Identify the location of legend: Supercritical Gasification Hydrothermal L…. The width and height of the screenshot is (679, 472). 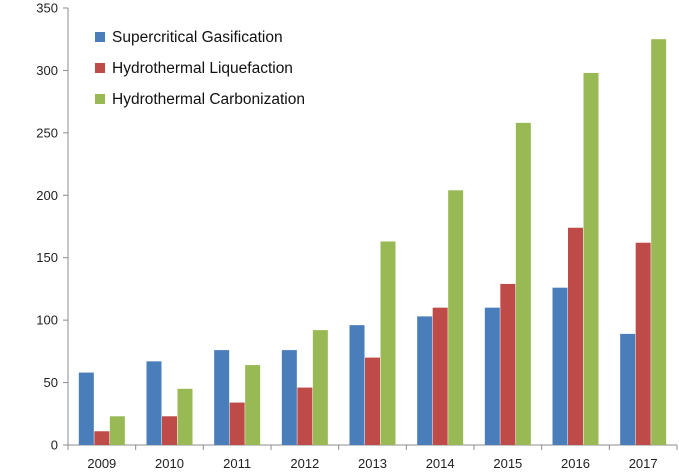
(200, 68).